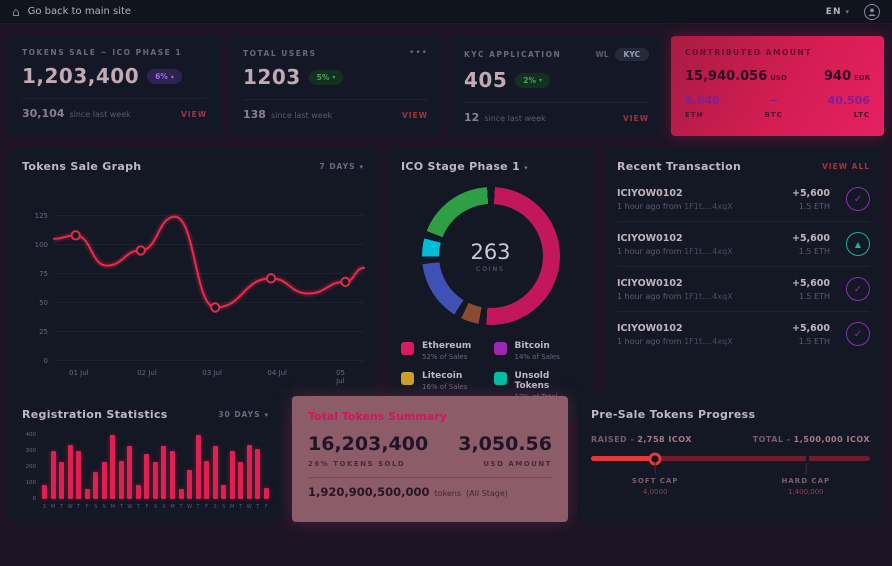 This screenshot has height=566, width=892. What do you see at coordinates (846, 166) in the screenshot?
I see `view-all-link: VIEW ALL` at bounding box center [846, 166].